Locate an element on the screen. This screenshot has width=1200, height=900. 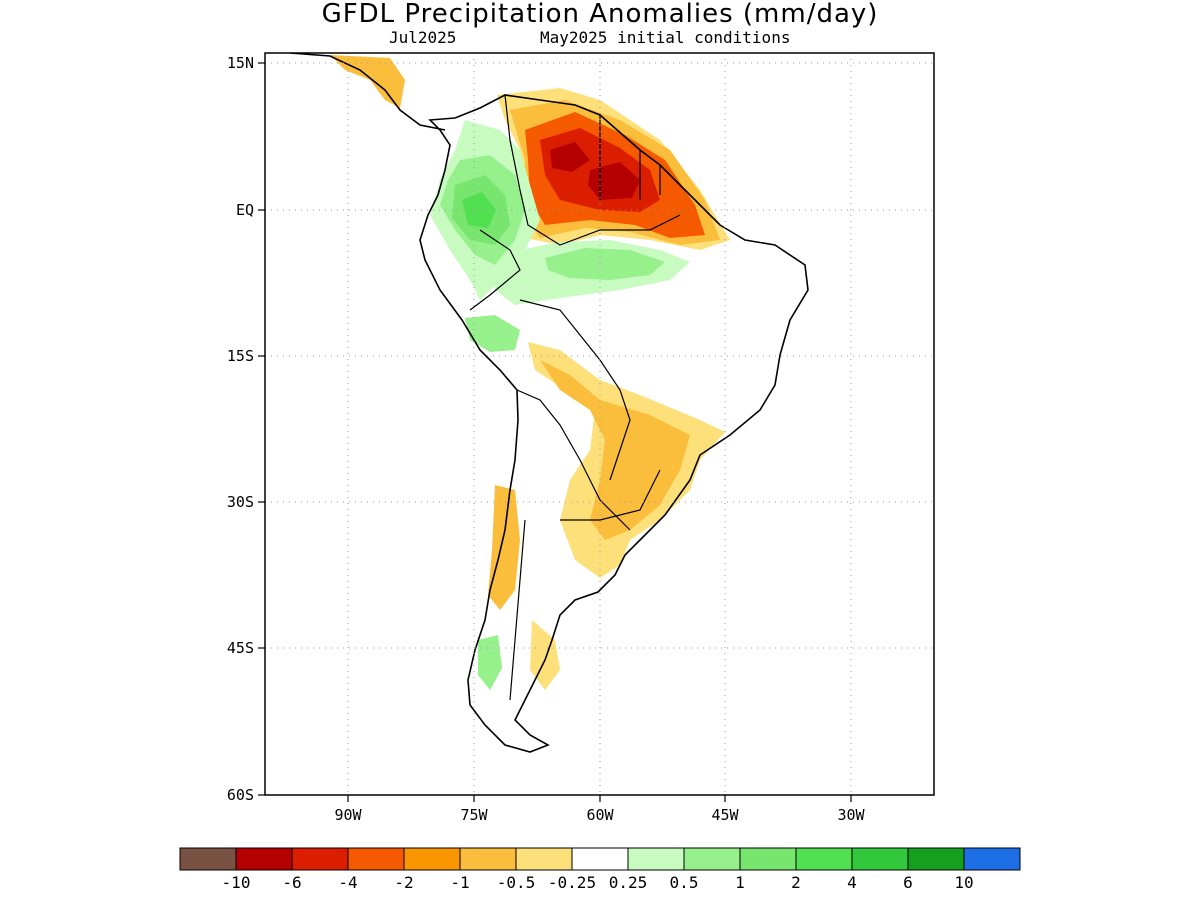
lat-label-30s: 30S is located at coordinates (240, 502).